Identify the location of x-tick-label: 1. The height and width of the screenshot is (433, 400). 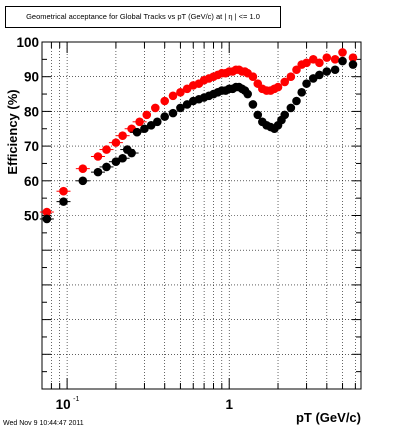
(229, 404).